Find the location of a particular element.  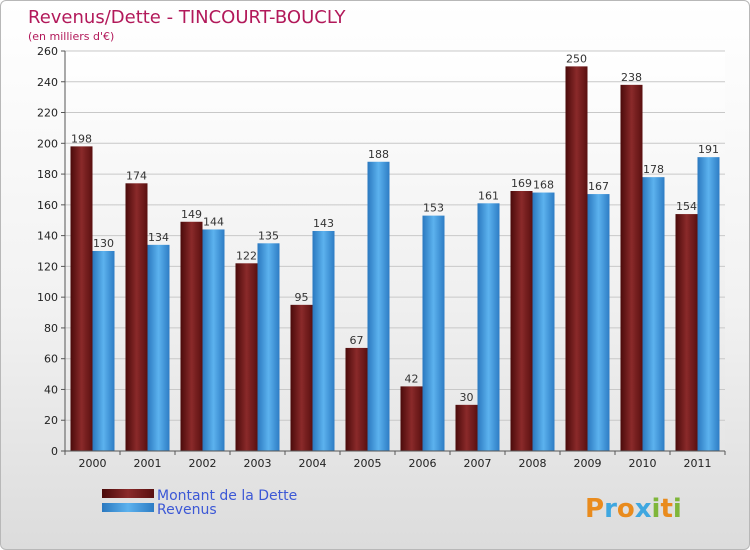

chart-subtitle: (en milliers d'€) is located at coordinates (71, 36).